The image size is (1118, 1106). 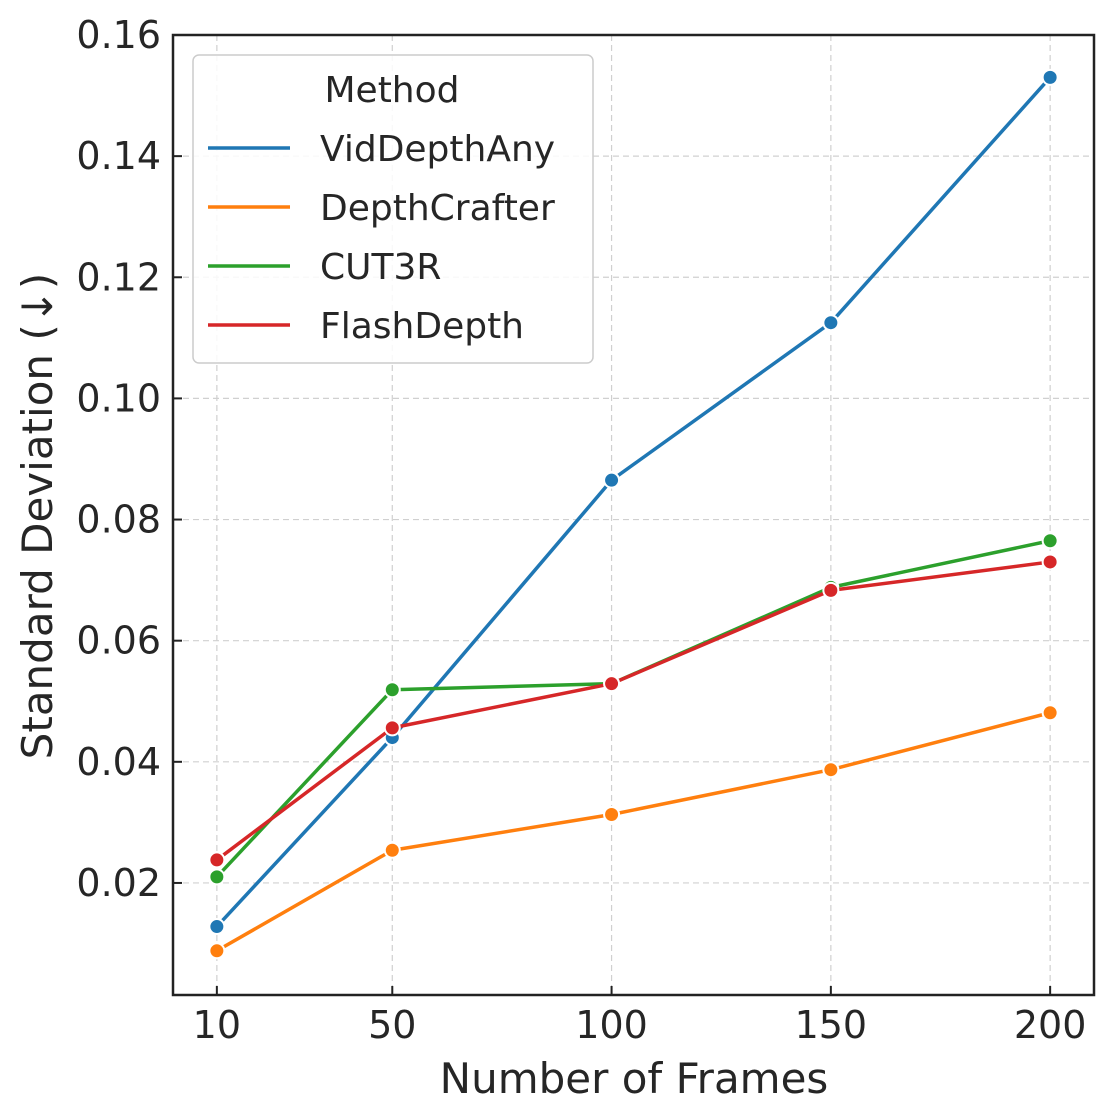 I want to click on legend-label-viddepthany: VidDepthAny, so click(x=437, y=149).